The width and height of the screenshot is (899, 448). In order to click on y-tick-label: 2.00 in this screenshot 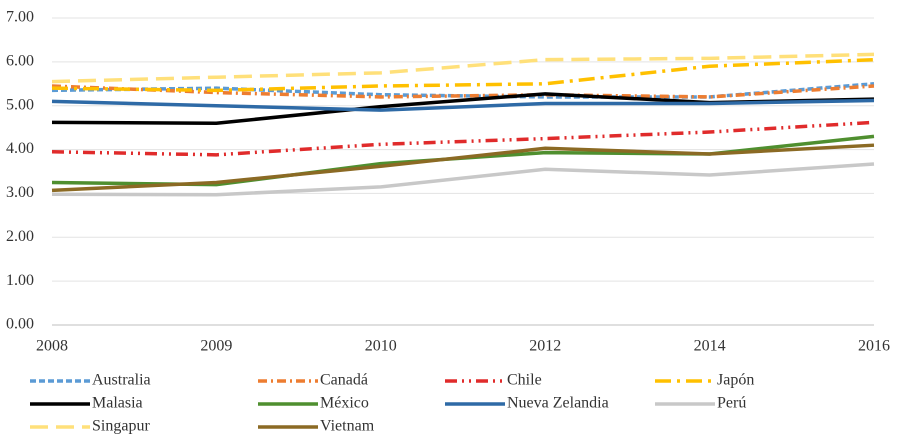, I will do `click(20, 236)`.